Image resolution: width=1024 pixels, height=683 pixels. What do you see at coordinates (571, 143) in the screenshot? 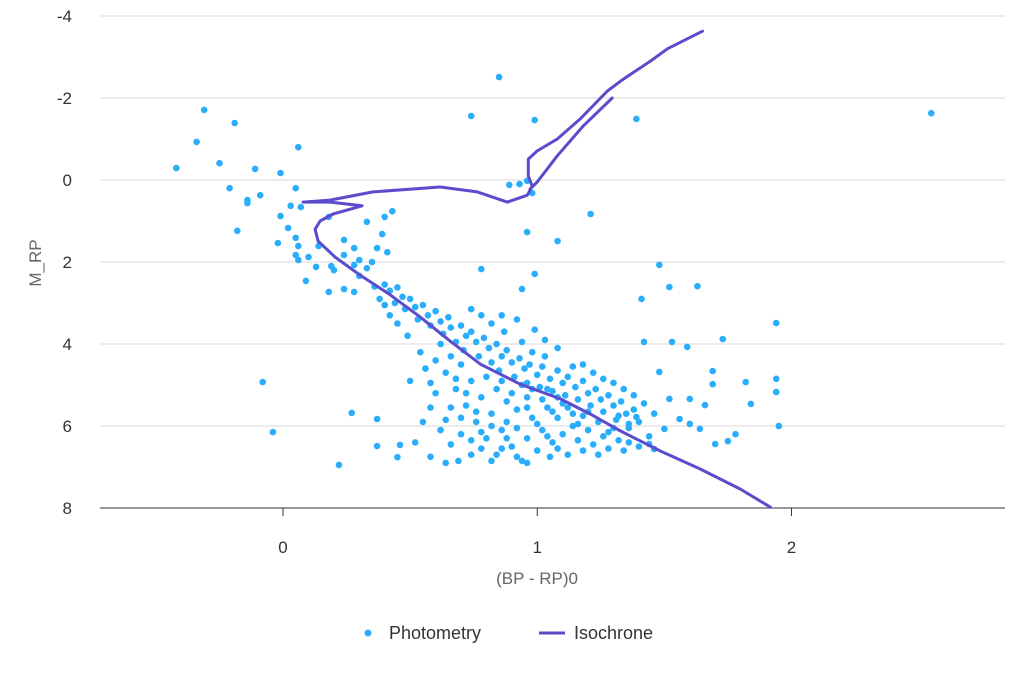
I see `isochrone-segment` at bounding box center [571, 143].